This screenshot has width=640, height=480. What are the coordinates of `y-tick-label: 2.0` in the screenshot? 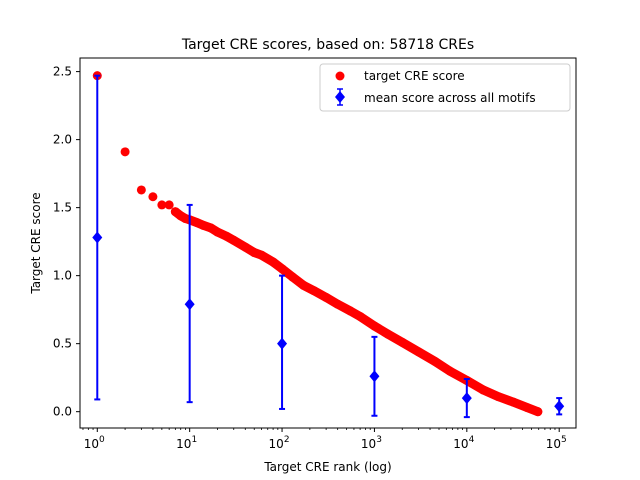 It's located at (62, 140).